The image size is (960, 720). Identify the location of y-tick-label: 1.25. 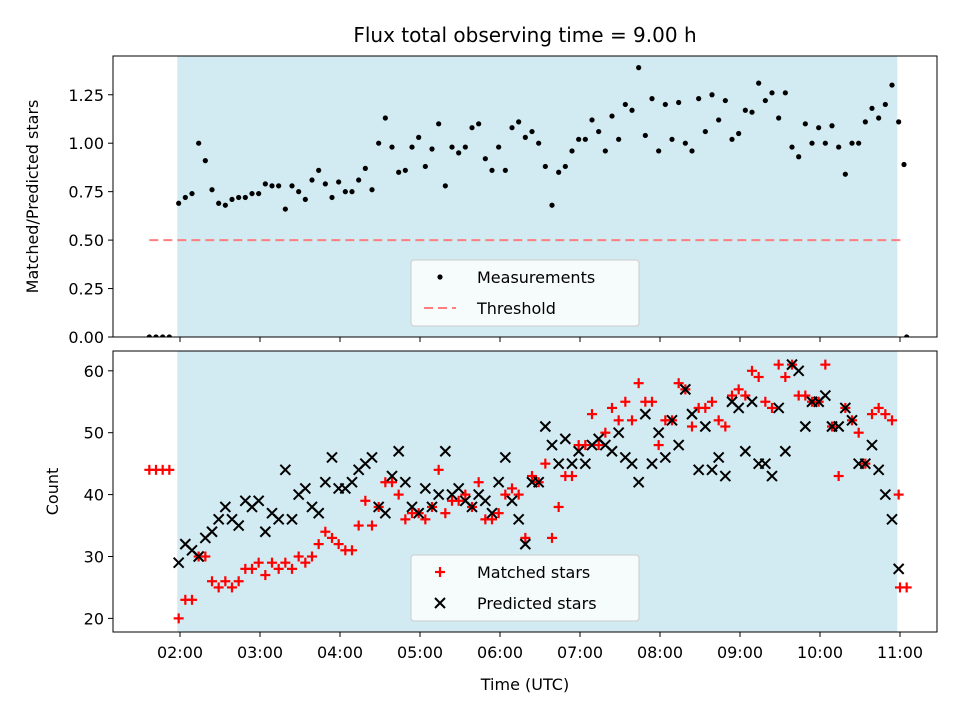
(86, 95).